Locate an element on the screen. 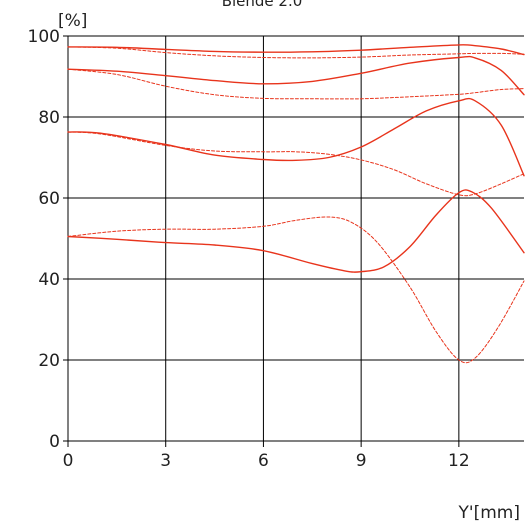 The image size is (528, 527). series-line-7-solid is located at coordinates (296, 231).